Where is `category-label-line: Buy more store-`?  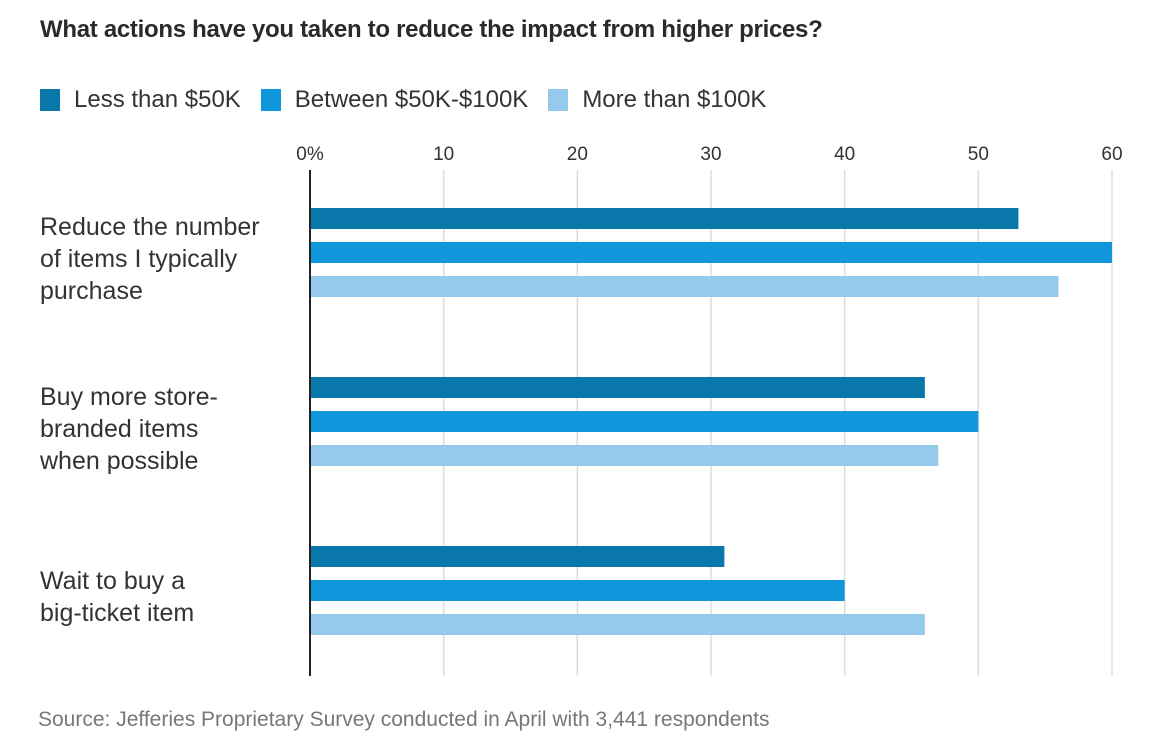
category-label-line: Buy more store- is located at coordinates (129, 397).